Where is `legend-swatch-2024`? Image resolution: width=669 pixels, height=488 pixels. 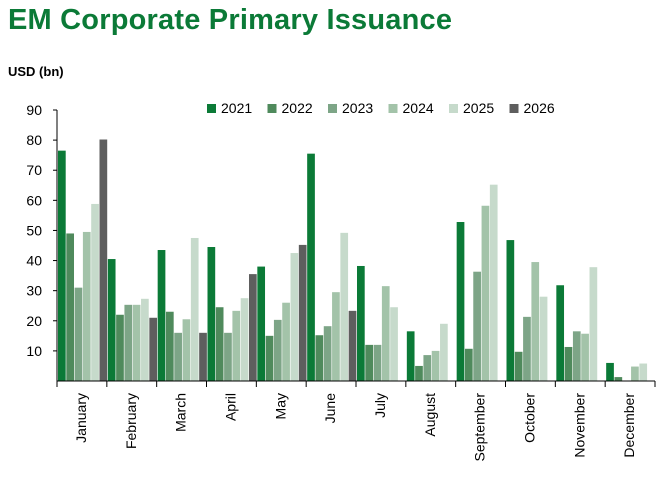
legend-swatch-2024 is located at coordinates (393, 108).